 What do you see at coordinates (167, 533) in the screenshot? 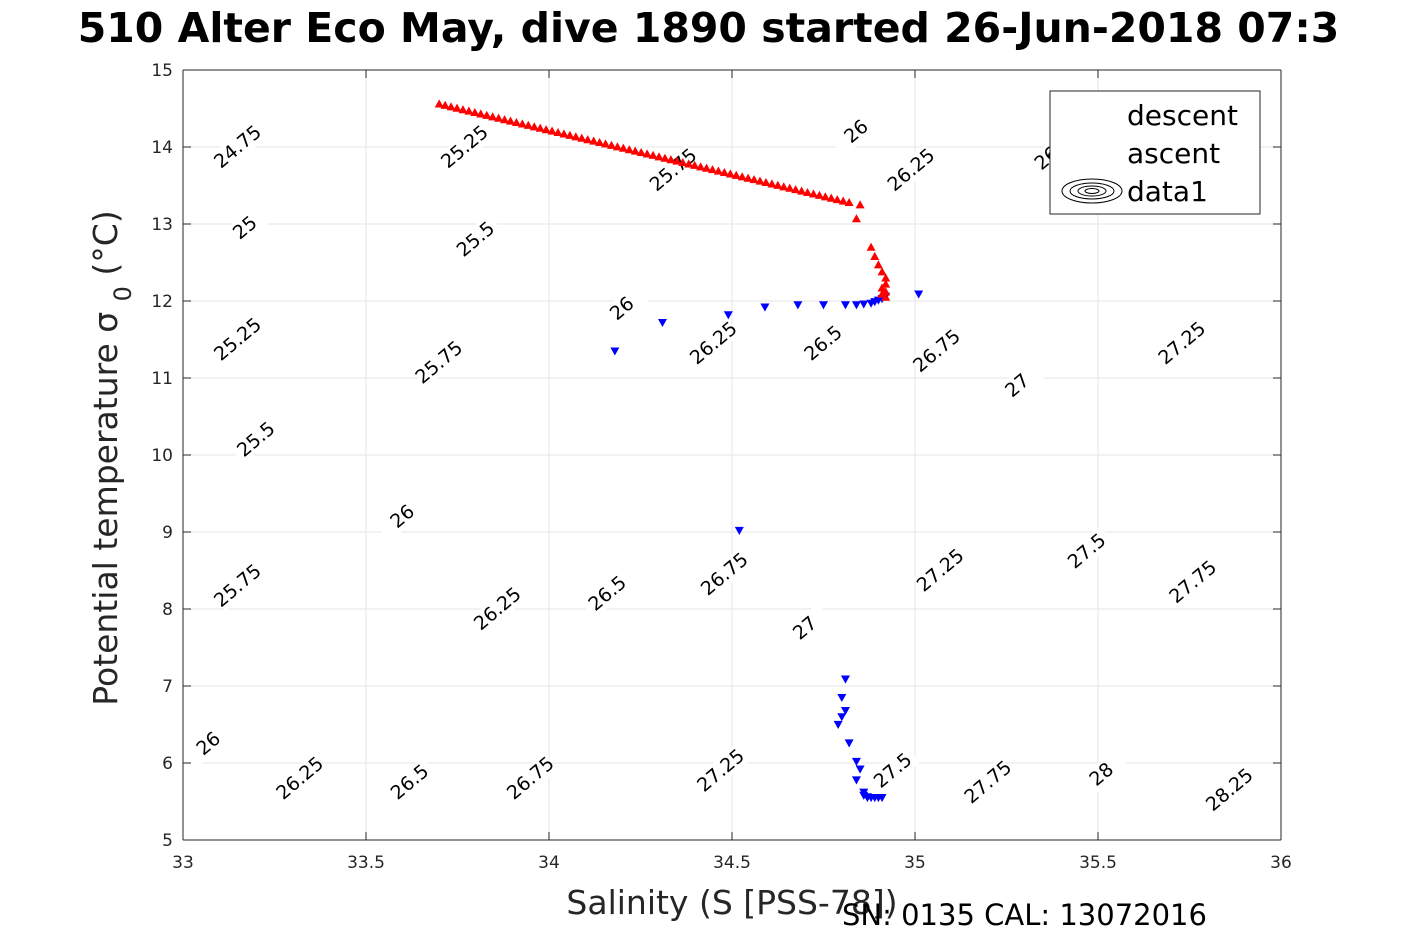
I see `y-tick-label: 9` at bounding box center [167, 533].